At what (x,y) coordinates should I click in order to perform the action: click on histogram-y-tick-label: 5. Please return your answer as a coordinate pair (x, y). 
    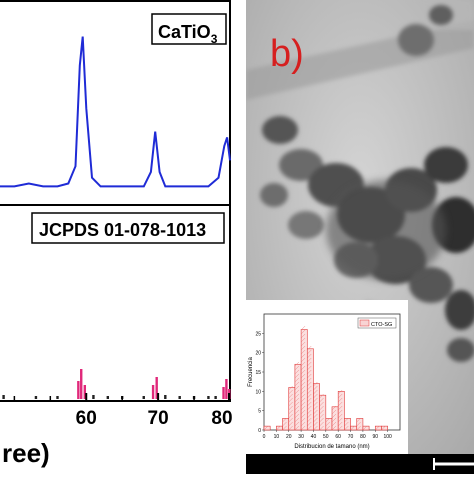
    Looking at the image, I should click on (259, 412).